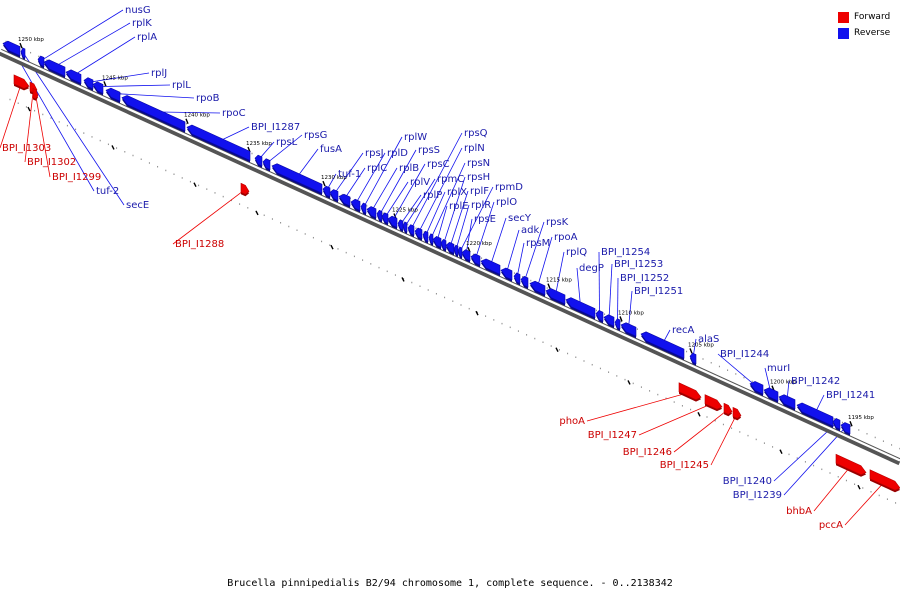 Image resolution: width=900 pixels, height=600 pixels. I want to click on leader-rplw, so click(383, 172).